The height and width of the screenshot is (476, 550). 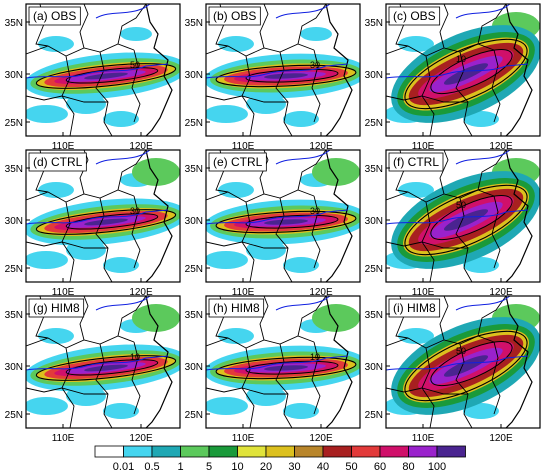 What do you see at coordinates (266, 467) in the screenshot?
I see `colorbar-label: 20` at bounding box center [266, 467].